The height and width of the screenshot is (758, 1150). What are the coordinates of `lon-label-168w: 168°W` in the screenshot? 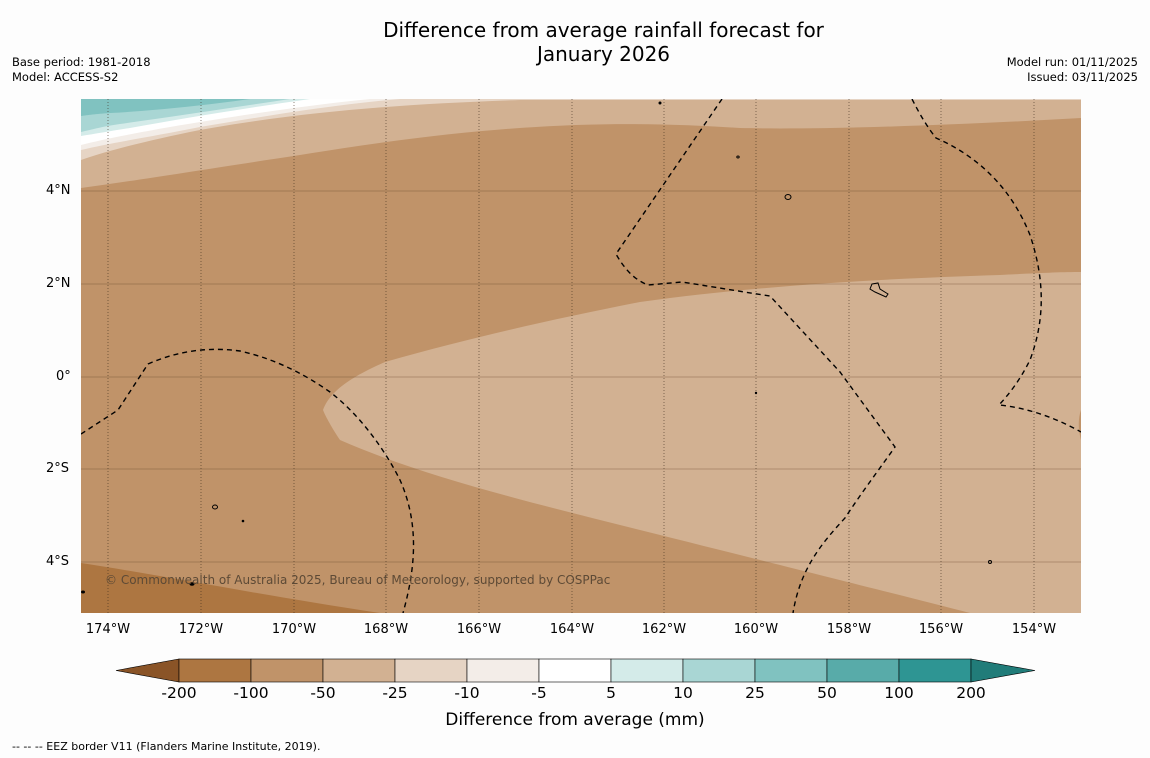 It's located at (386, 629).